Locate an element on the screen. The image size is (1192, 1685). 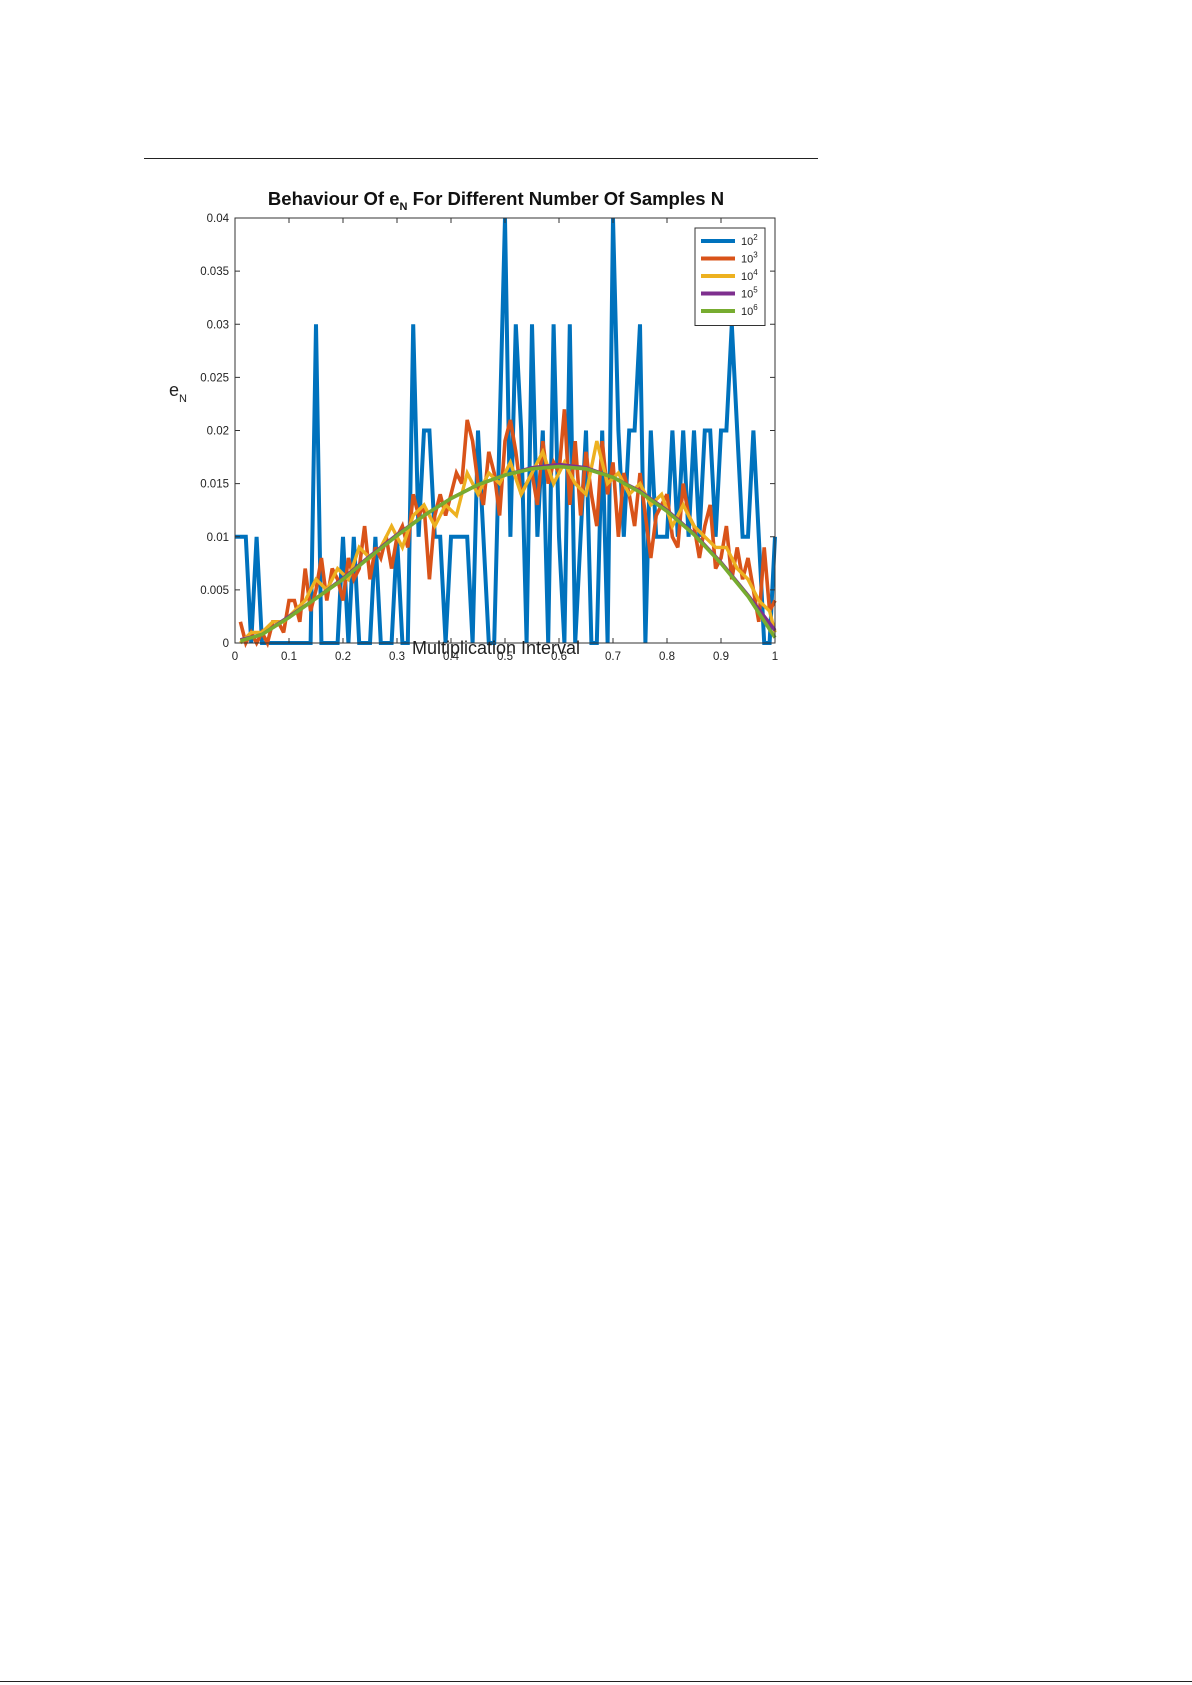
legend-label-5: 106 is located at coordinates (749, 310).